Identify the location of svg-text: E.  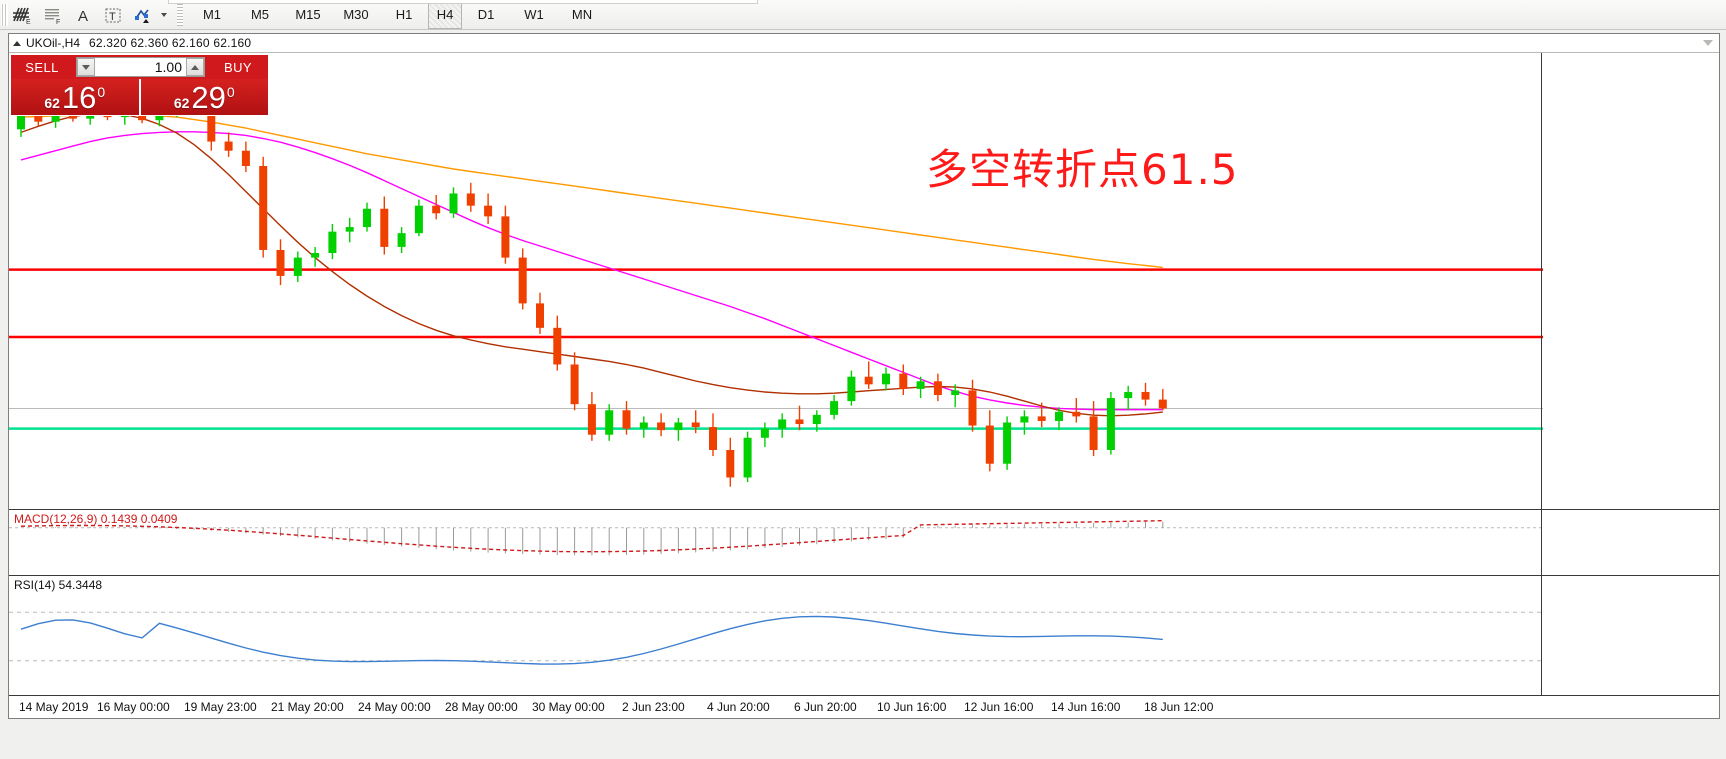
(28, 22).